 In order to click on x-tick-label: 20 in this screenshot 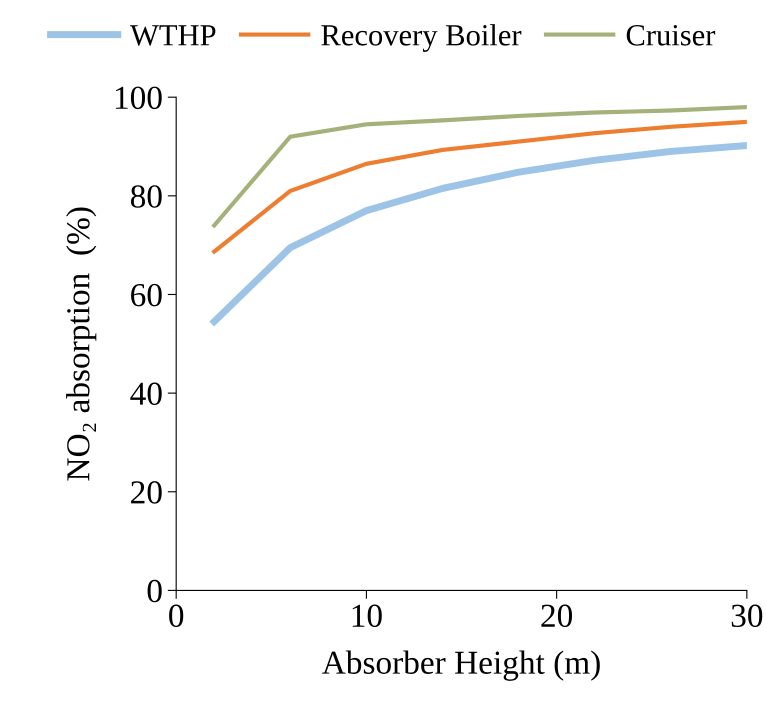, I will do `click(556, 616)`.